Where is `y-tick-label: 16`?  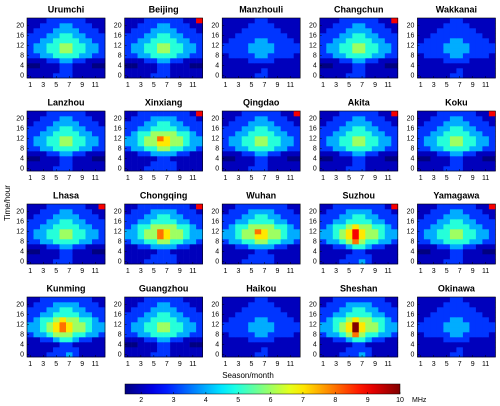 y-tick-label: 16 is located at coordinates (118, 35).